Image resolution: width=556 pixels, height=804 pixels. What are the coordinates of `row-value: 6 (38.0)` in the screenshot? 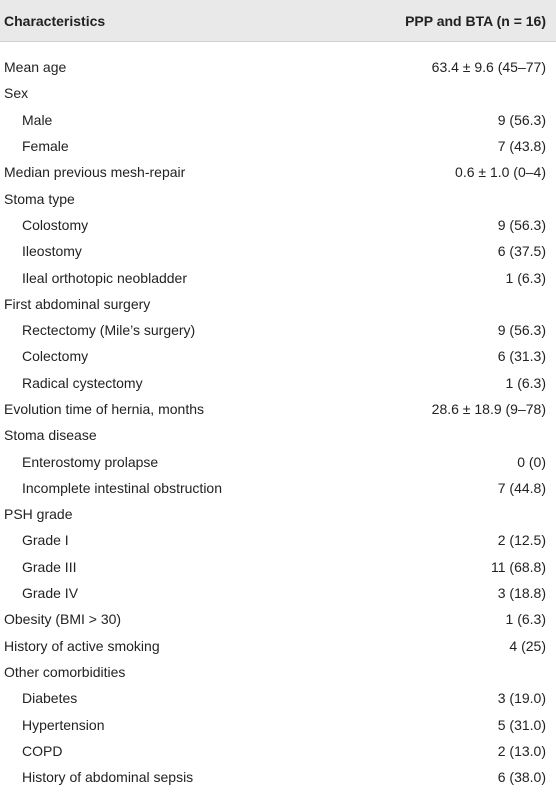 It's located at (521, 777).